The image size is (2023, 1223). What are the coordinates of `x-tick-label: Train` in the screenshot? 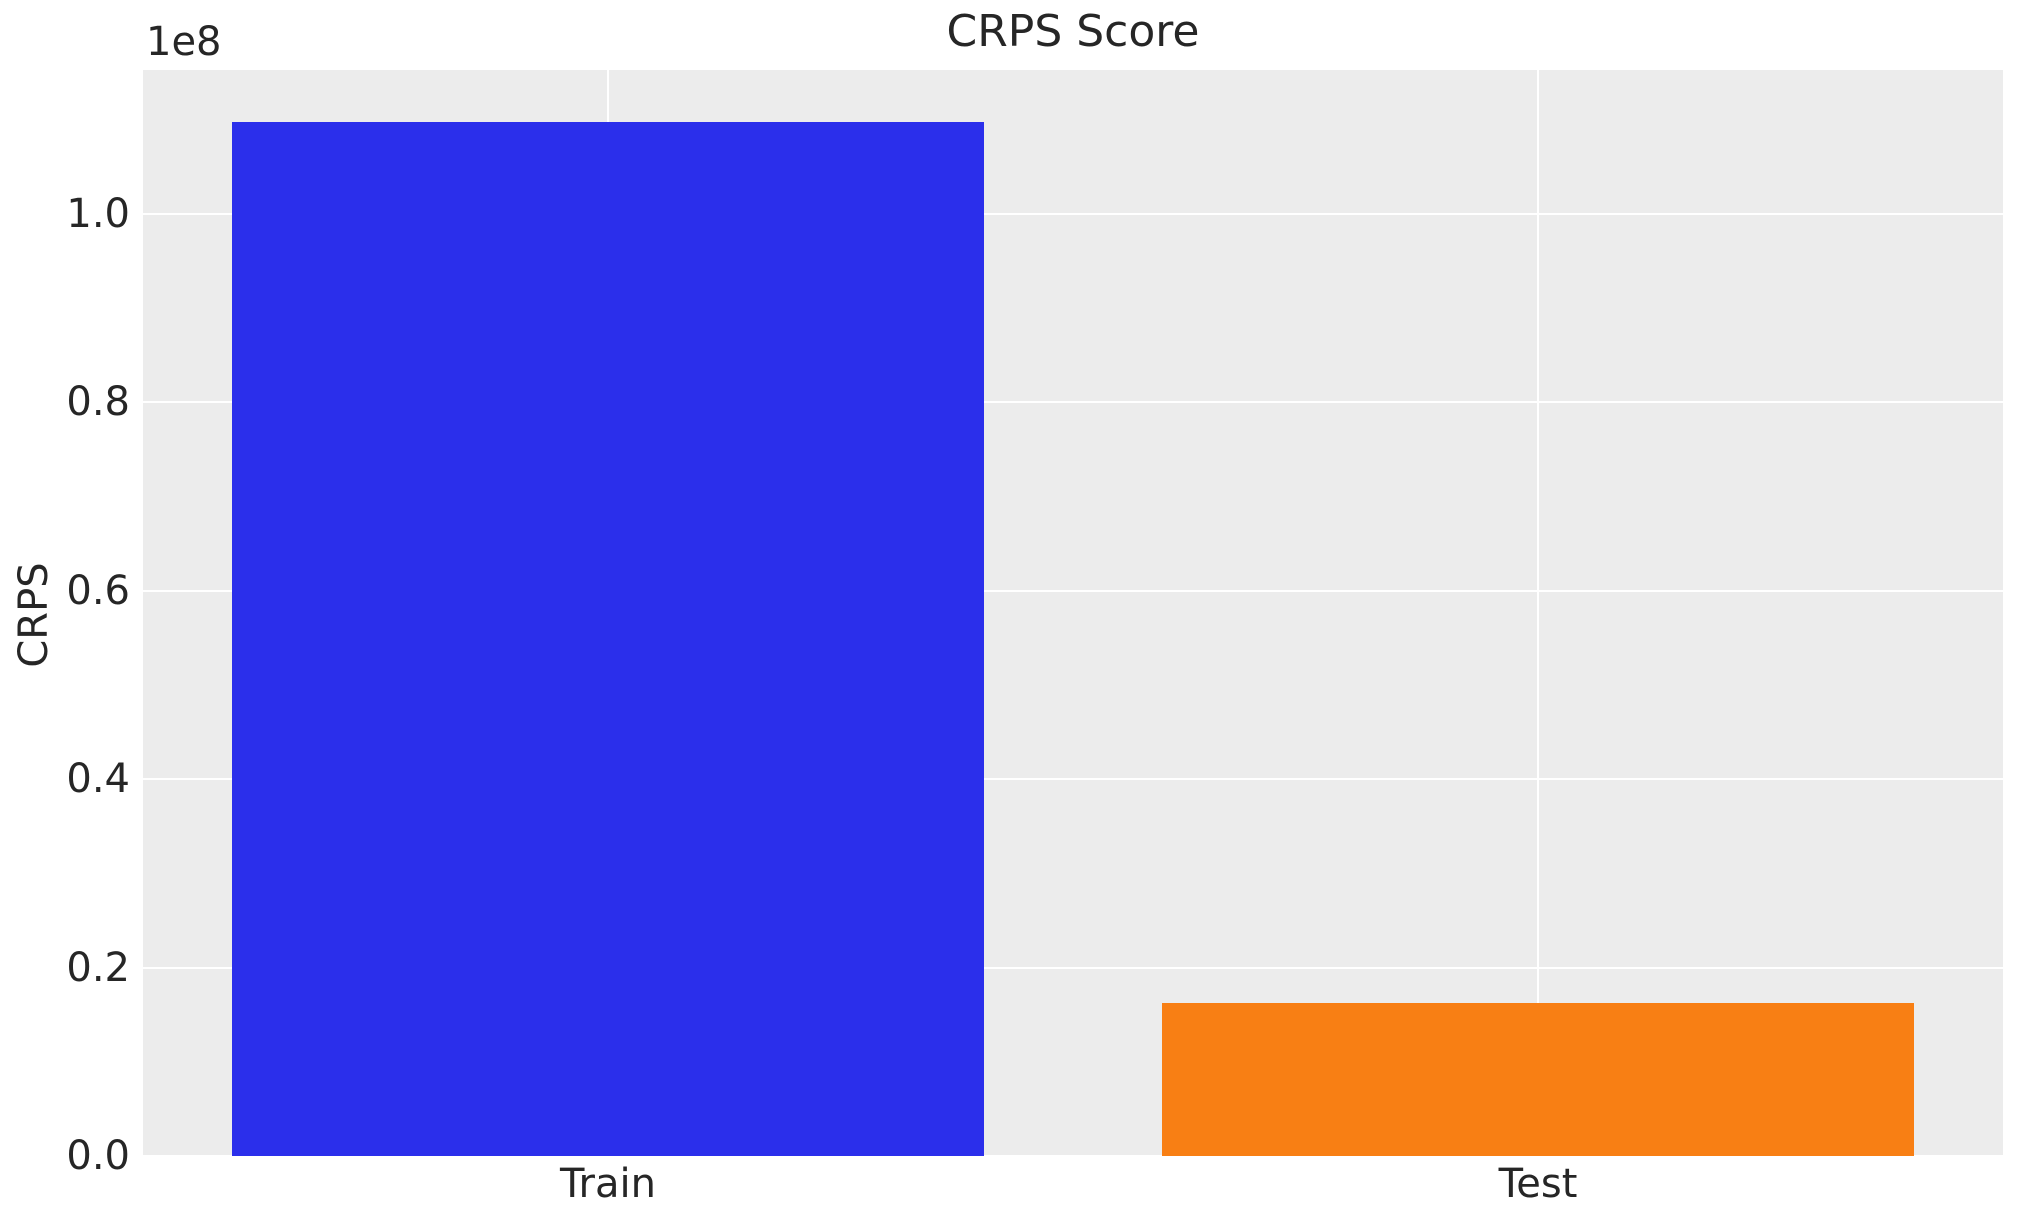 It's located at (608, 1184).